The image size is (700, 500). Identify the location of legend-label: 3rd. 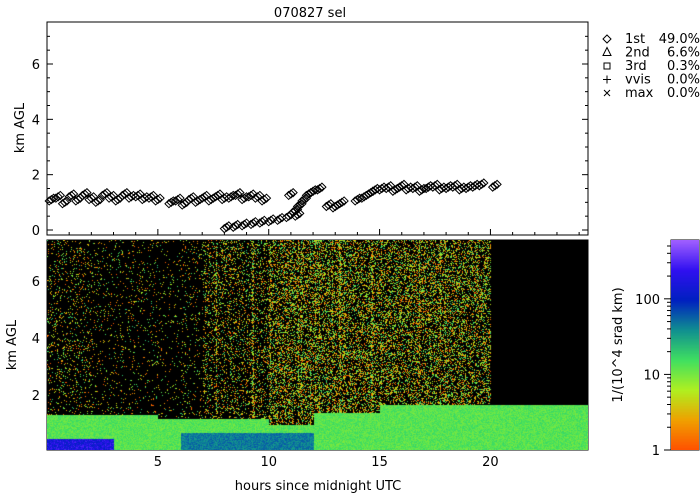
(636, 66).